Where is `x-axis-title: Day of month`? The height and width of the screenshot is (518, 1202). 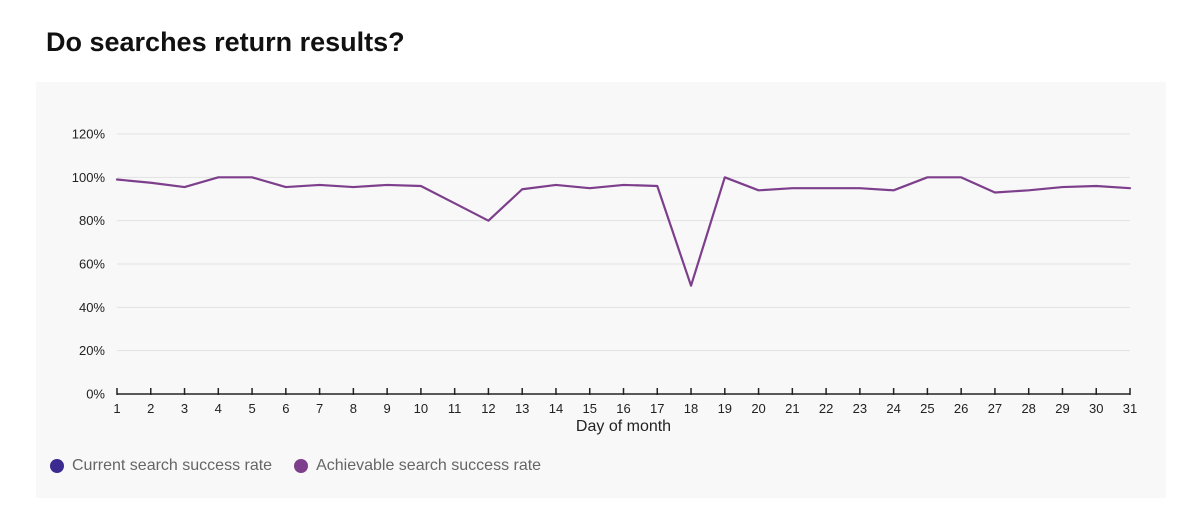 x-axis-title: Day of month is located at coordinates (623, 426).